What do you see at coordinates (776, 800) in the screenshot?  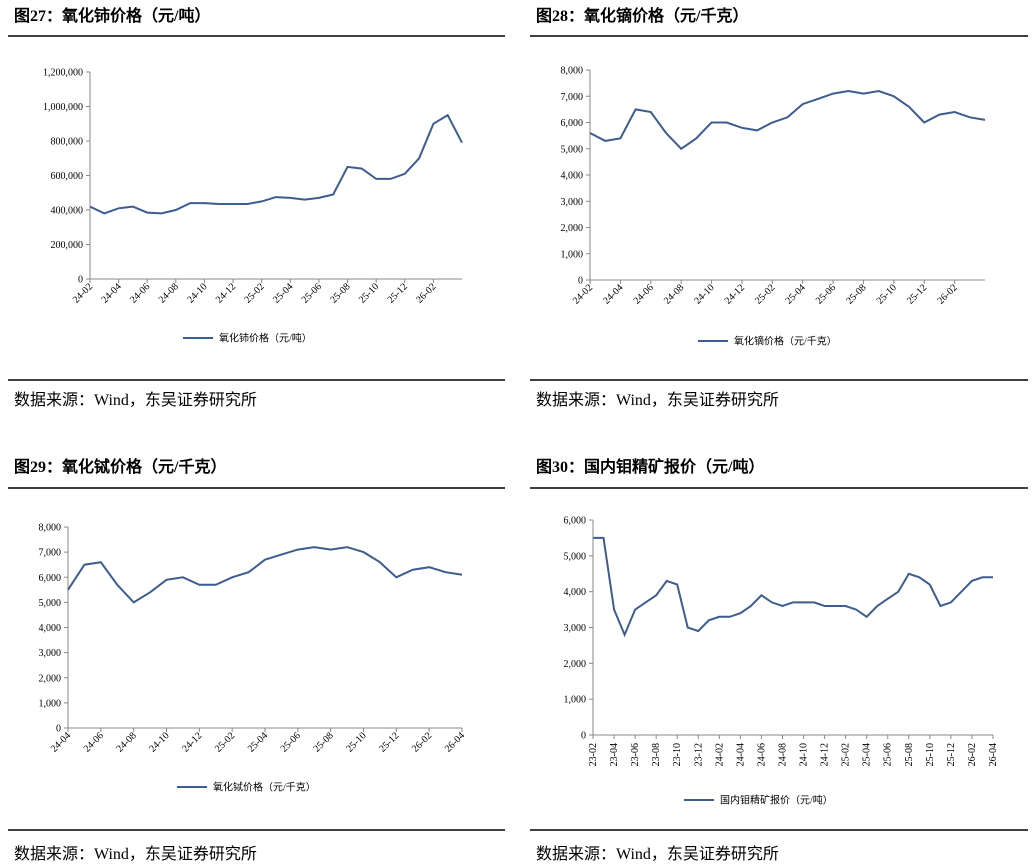 I see `legend-label: 国内钼精矿报价（元/吨）` at bounding box center [776, 800].